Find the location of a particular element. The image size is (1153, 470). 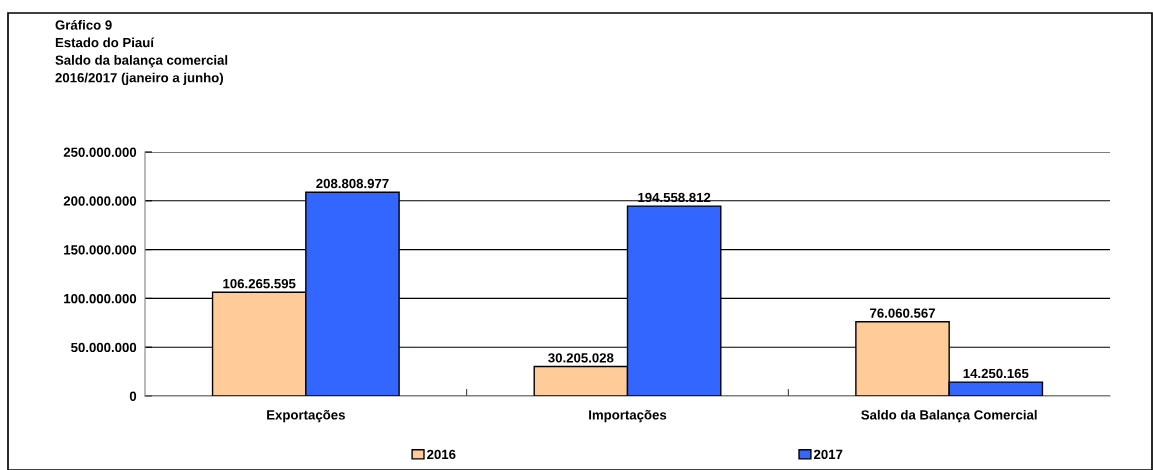

data-label: 106.265.595 is located at coordinates (259, 283).